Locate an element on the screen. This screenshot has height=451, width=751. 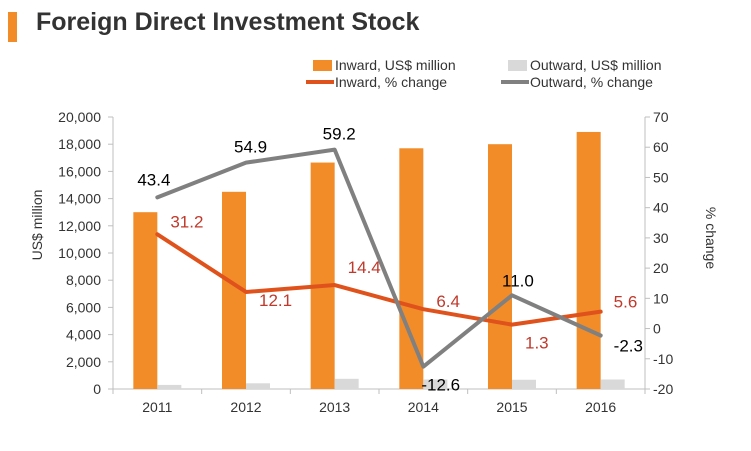
x-tick-label: 2012 is located at coordinates (245, 407).